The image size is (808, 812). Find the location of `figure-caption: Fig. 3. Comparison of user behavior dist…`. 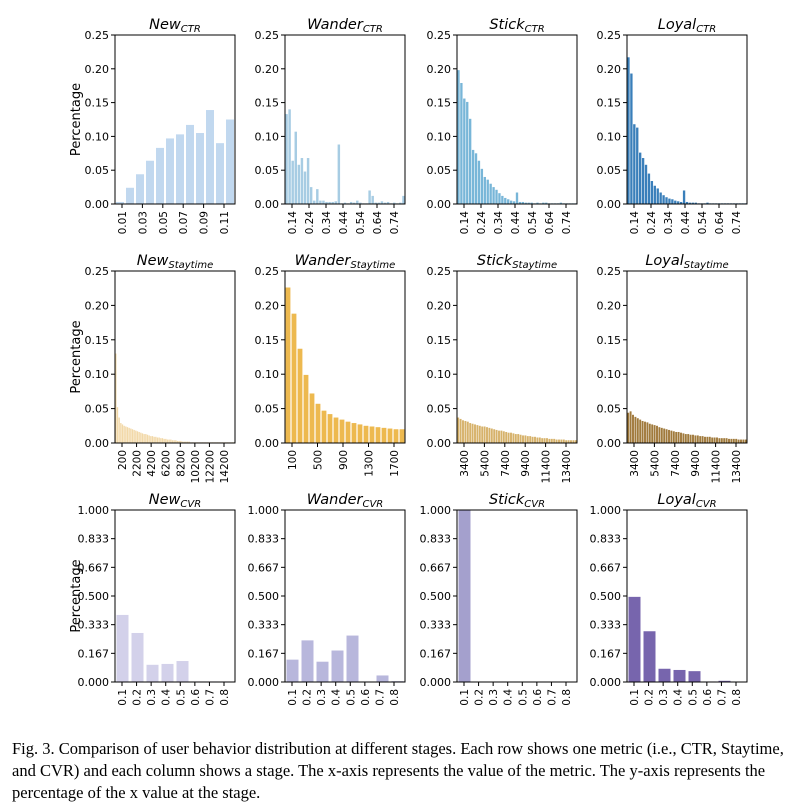

figure-caption: Fig. 3. Comparison of user behavior dist… is located at coordinates (398, 770).